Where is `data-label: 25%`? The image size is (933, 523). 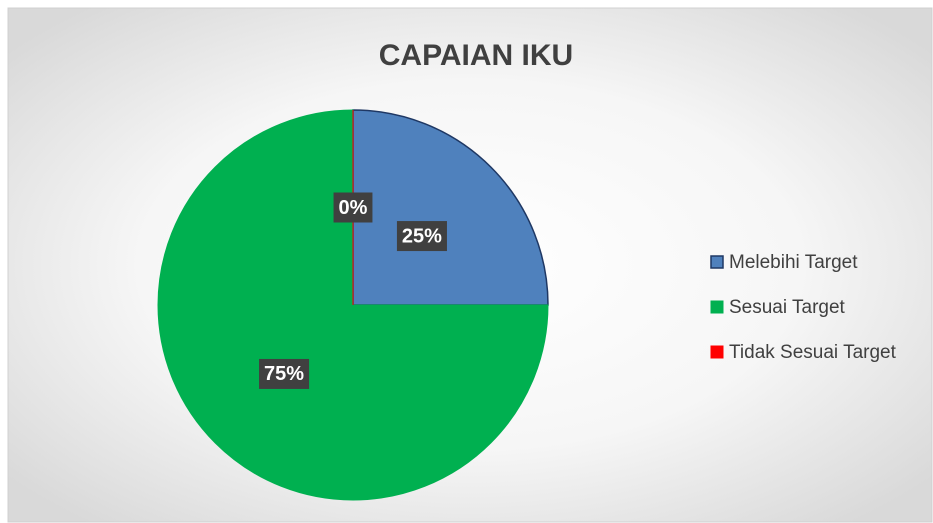 data-label: 25% is located at coordinates (421, 236).